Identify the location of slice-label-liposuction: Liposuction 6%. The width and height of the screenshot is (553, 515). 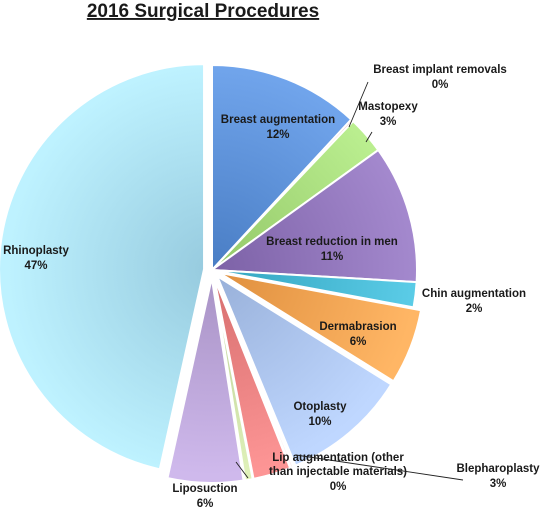
(204, 496).